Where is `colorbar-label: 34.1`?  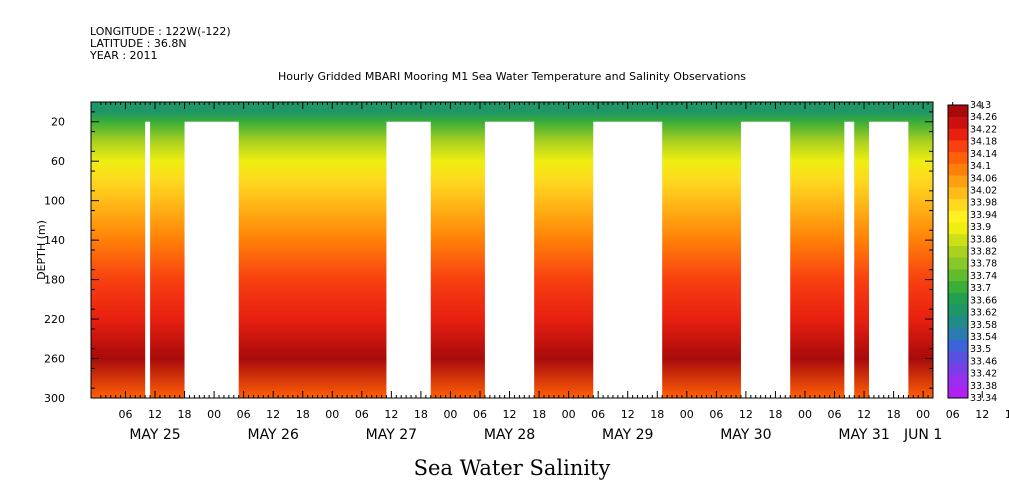 colorbar-label: 34.1 is located at coordinates (980, 166).